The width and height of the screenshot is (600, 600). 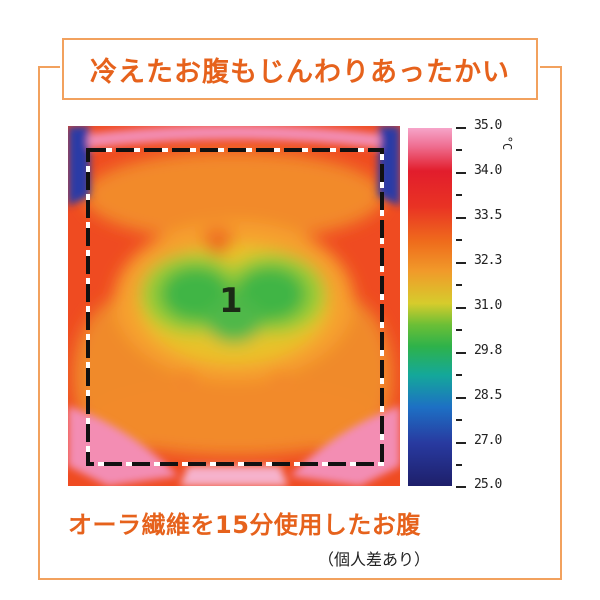 What do you see at coordinates (488, 484) in the screenshot?
I see `scale-label: 25.0` at bounding box center [488, 484].